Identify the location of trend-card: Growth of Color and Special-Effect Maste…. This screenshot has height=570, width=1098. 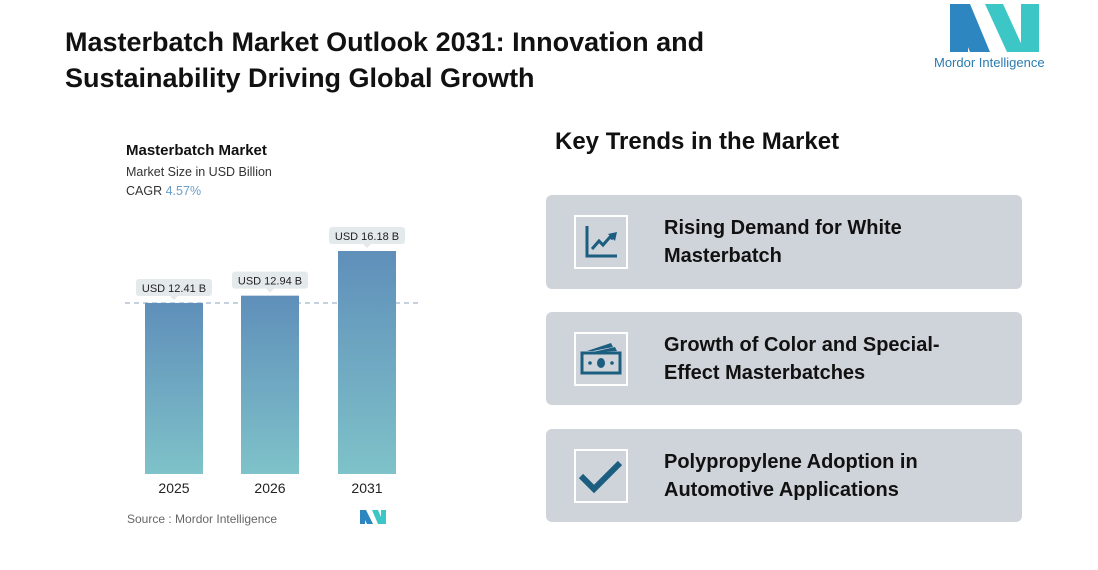
(784, 358).